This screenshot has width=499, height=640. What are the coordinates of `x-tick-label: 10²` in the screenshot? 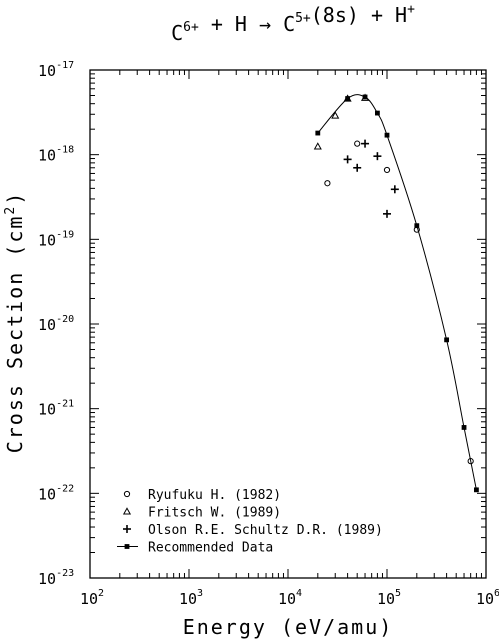 It's located at (92, 598).